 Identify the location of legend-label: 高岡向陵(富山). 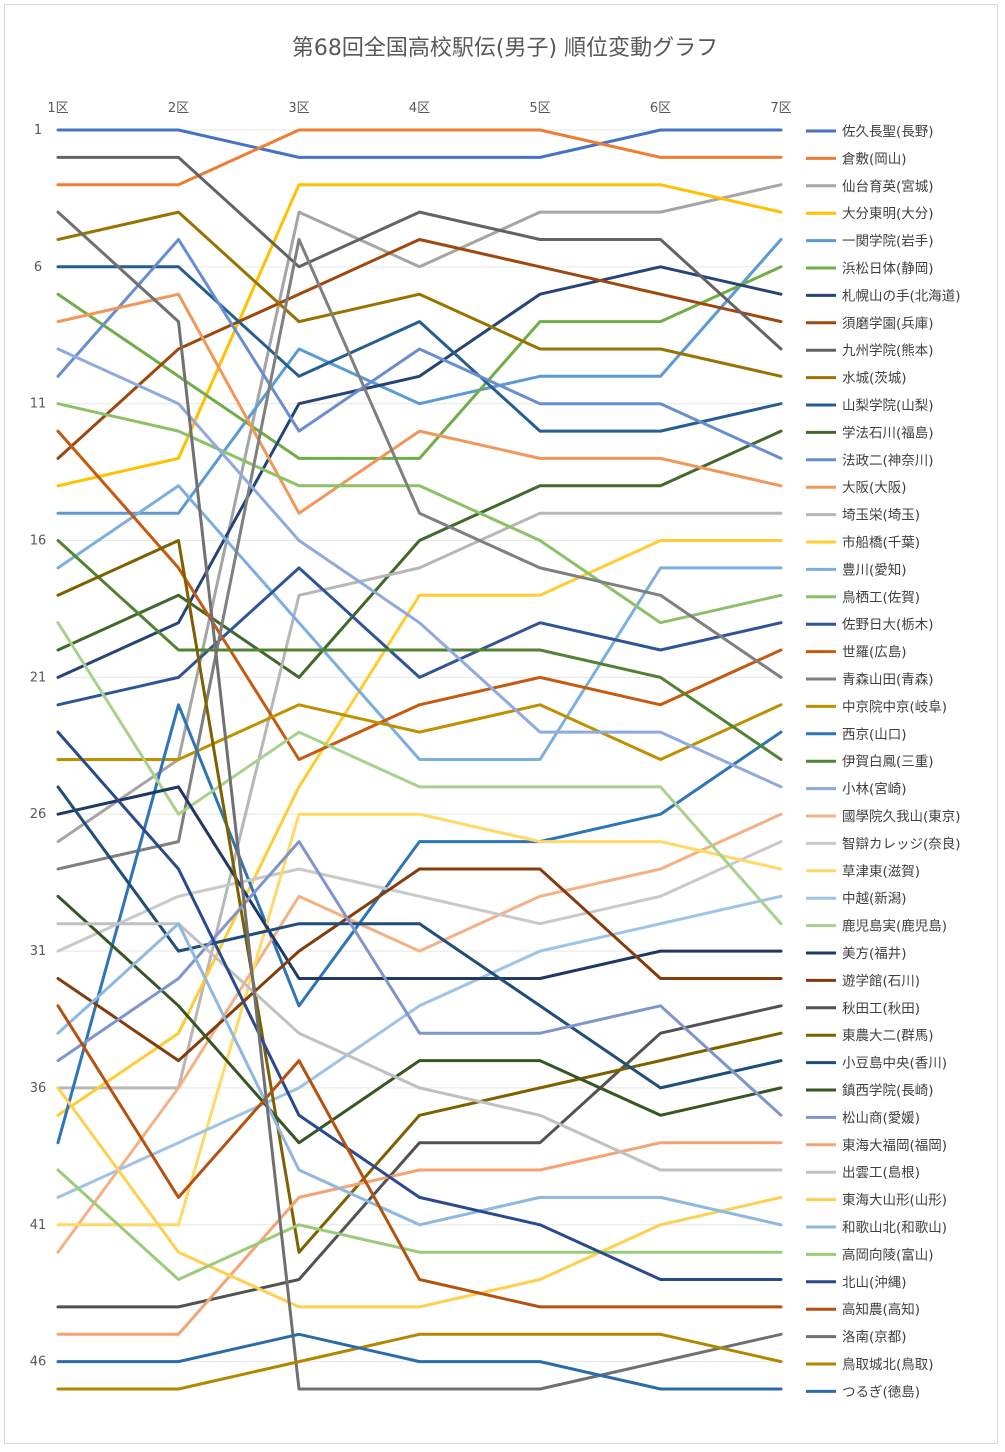
(888, 1254).